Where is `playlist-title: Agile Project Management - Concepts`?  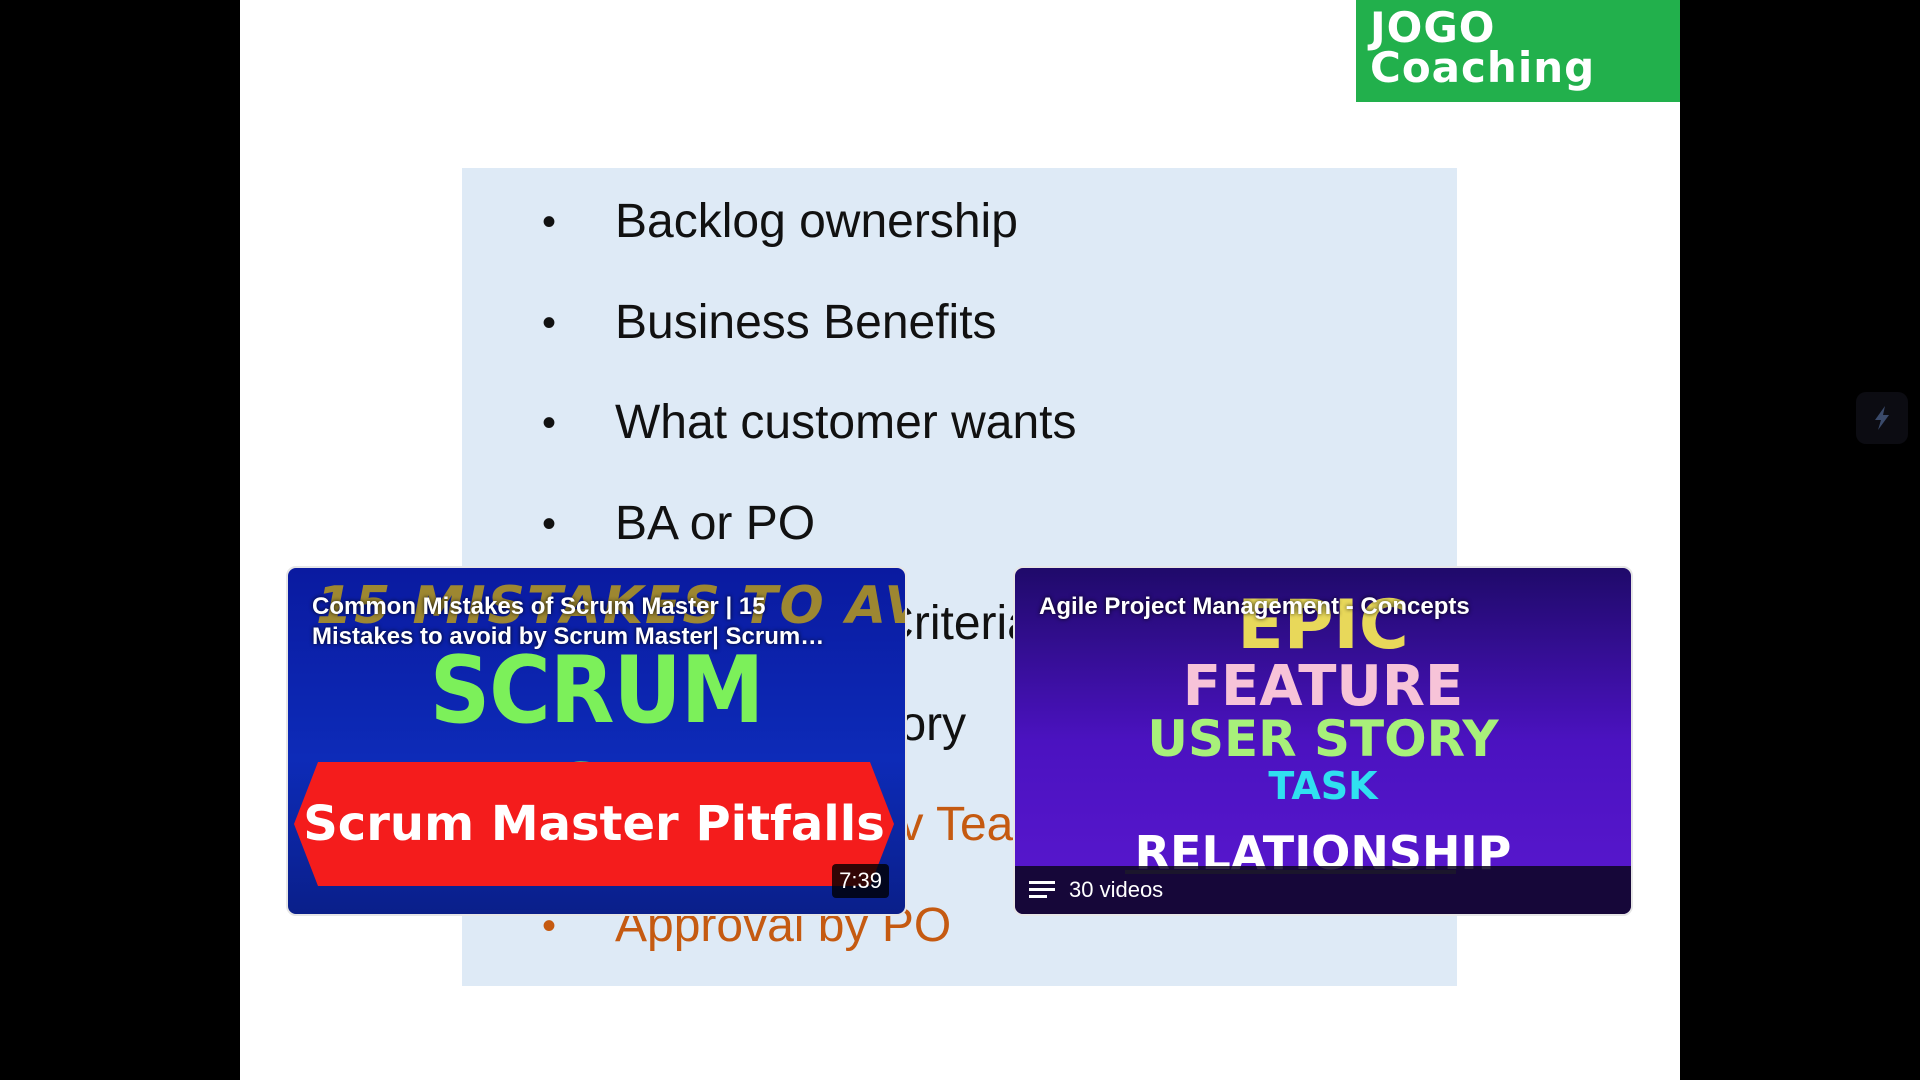 playlist-title: Agile Project Management - Concepts is located at coordinates (1254, 606).